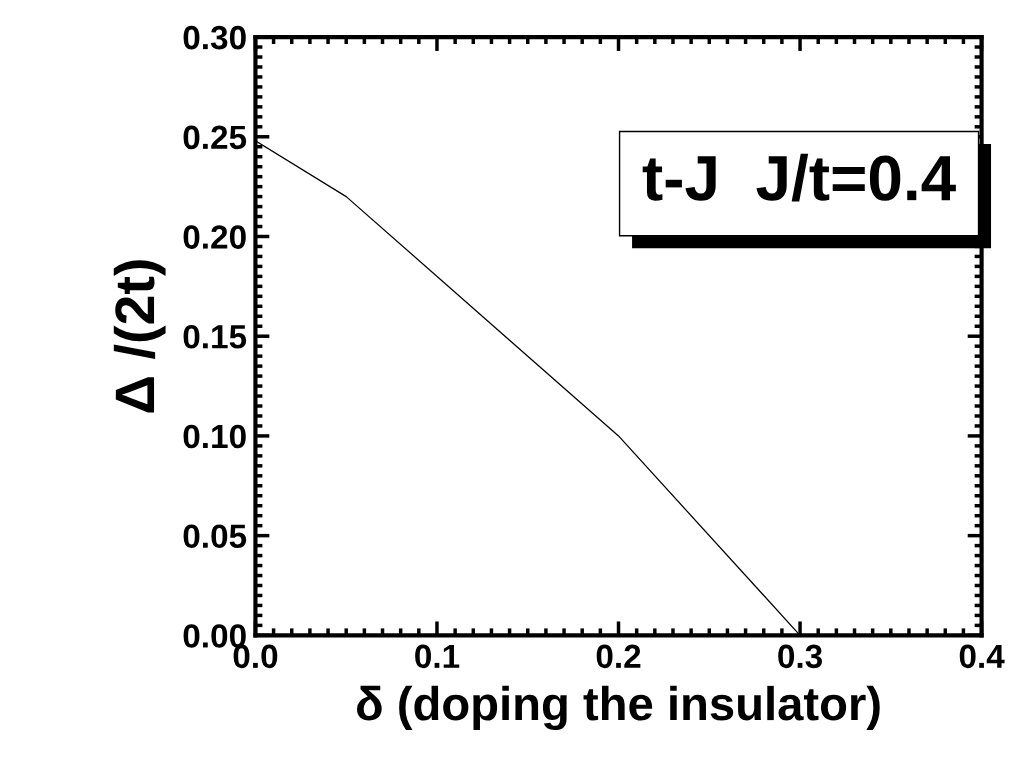 The width and height of the screenshot is (1030, 772). I want to click on x-tick-label: 0.2, so click(618, 656).